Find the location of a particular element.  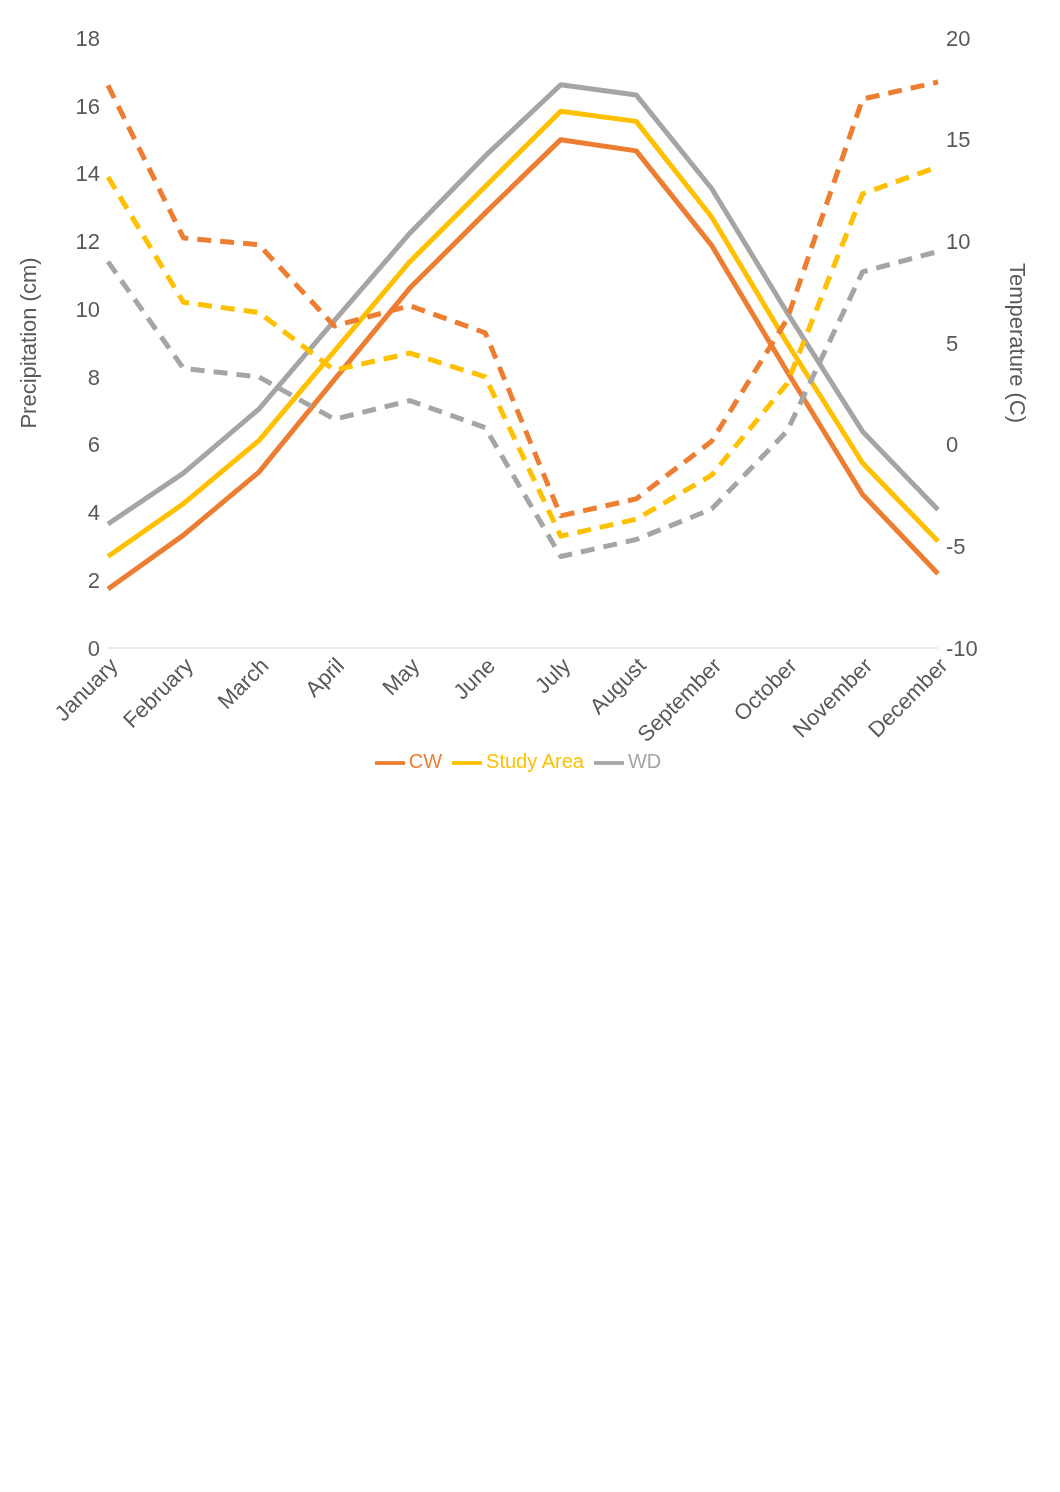

legend-label: Study Area is located at coordinates (535, 761).